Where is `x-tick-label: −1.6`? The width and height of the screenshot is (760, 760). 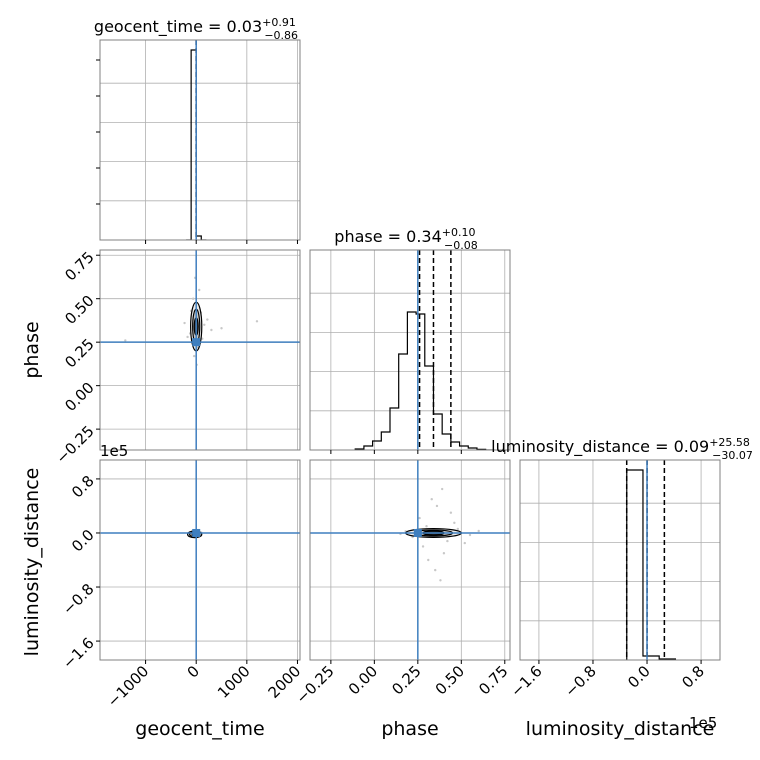 x-tick-label: −1.6 is located at coordinates (526, 681).